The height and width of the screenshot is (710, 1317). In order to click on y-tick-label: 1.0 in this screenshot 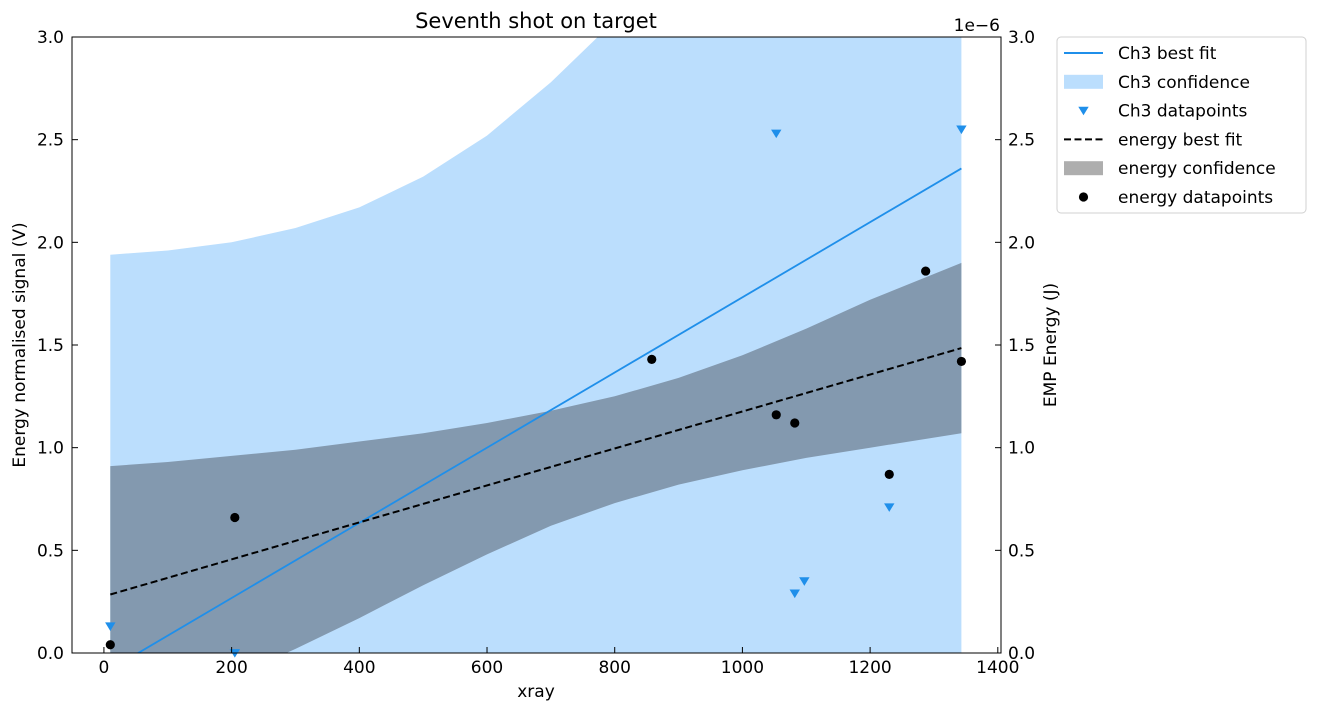, I will do `click(50, 449)`.